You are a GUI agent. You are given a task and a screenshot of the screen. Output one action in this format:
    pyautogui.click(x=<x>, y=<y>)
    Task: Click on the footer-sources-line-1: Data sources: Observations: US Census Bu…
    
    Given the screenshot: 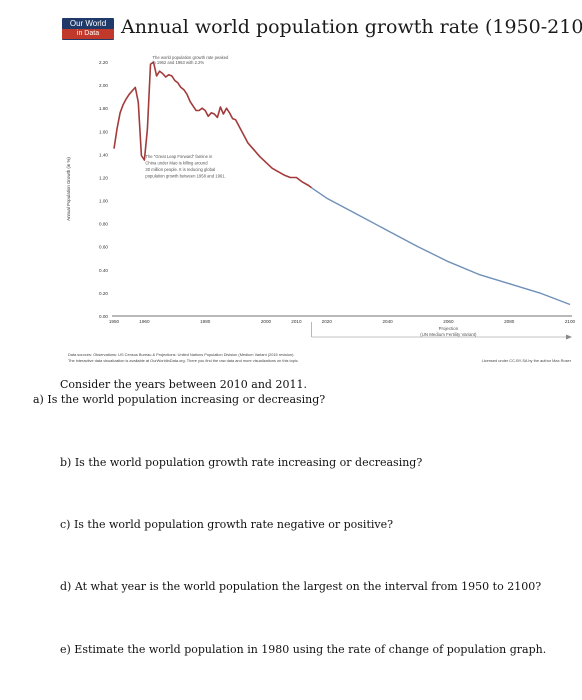 What is the action you would take?
    pyautogui.click(x=181, y=354)
    